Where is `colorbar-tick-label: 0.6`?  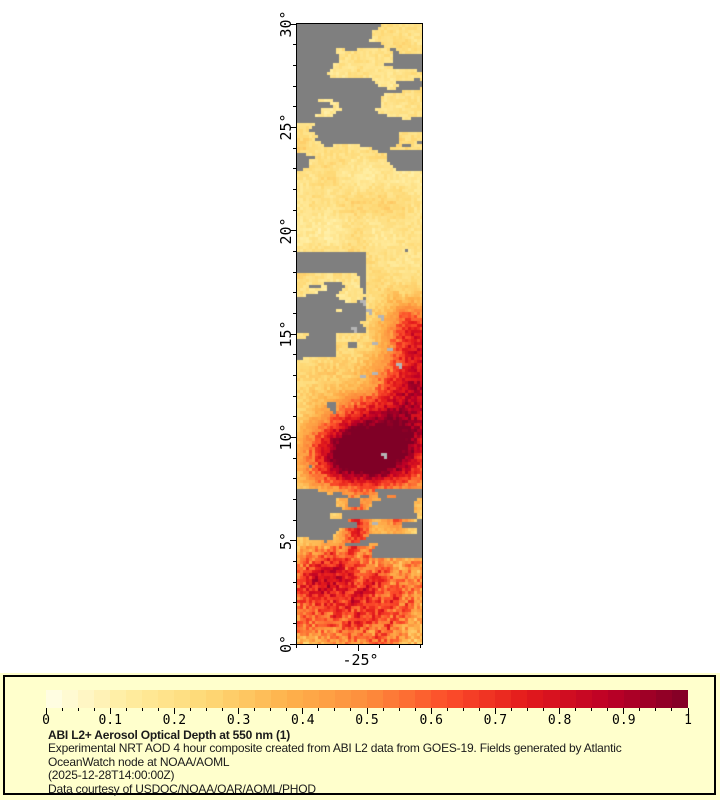
colorbar-tick-label: 0.6 is located at coordinates (431, 720).